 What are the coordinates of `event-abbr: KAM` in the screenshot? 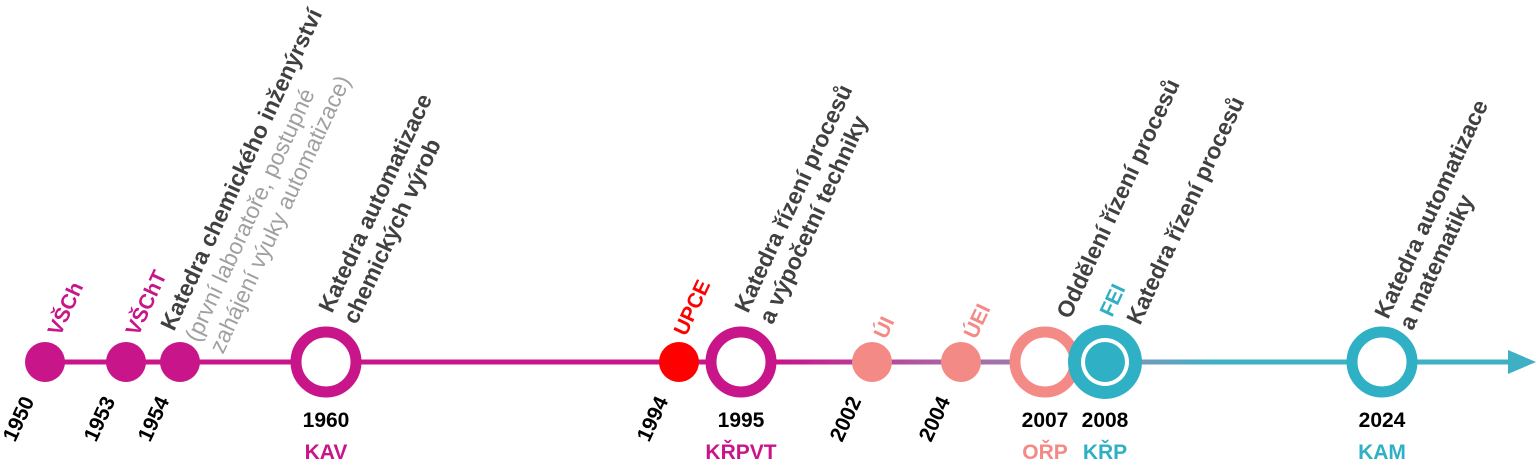 It's located at (1382, 452).